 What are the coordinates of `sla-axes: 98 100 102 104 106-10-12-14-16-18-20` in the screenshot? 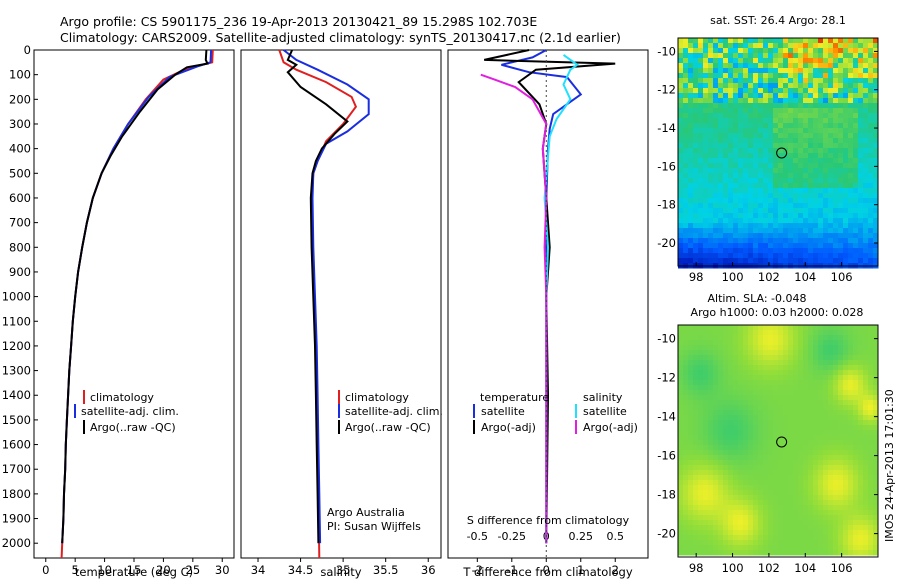 It's located at (767, 453).